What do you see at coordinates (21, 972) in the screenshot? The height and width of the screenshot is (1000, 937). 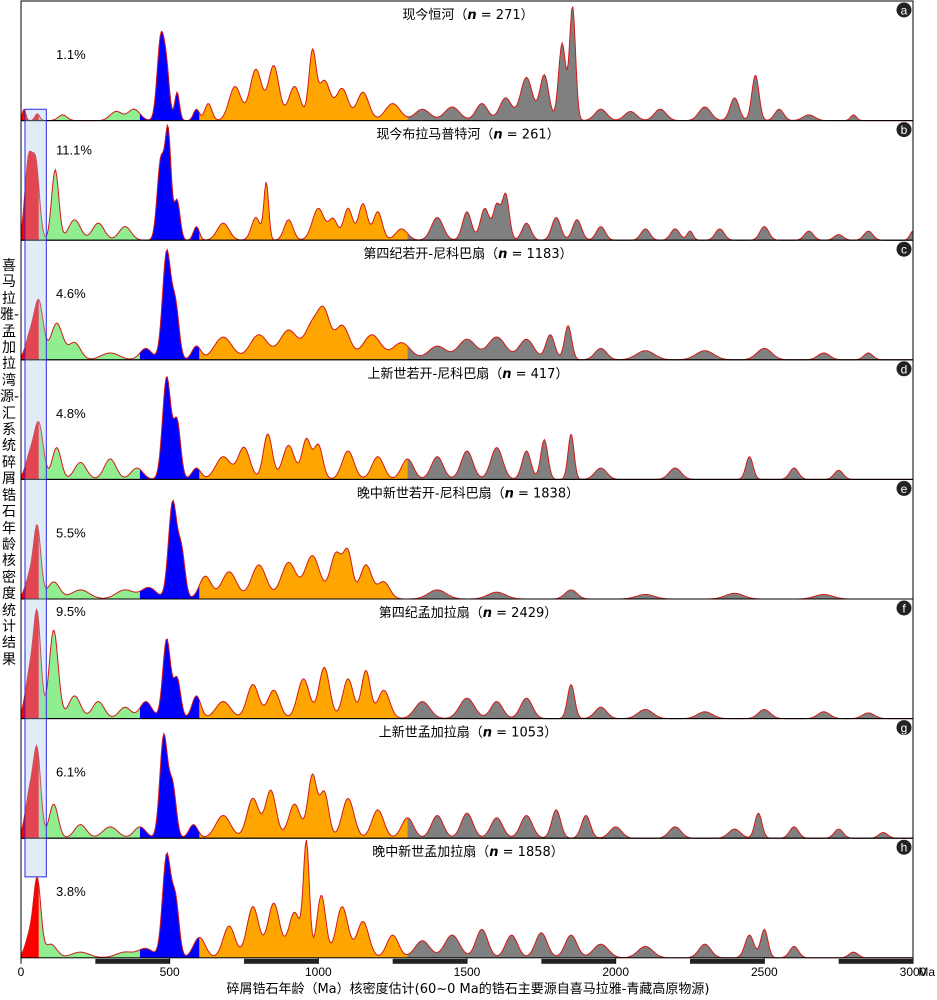 I see `x-tick-label-0: 0` at bounding box center [21, 972].